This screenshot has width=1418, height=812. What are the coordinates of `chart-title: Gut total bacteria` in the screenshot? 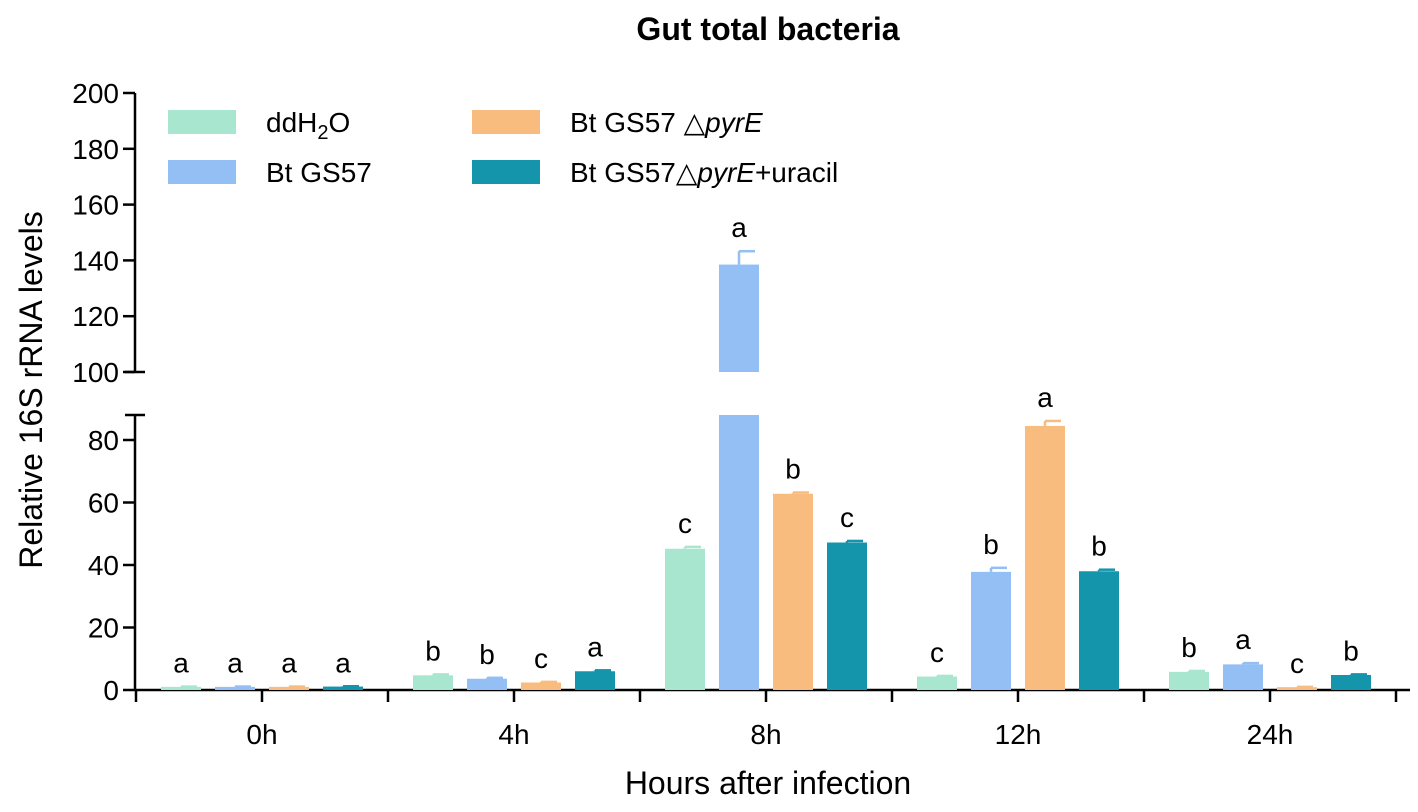 It's located at (767, 29).